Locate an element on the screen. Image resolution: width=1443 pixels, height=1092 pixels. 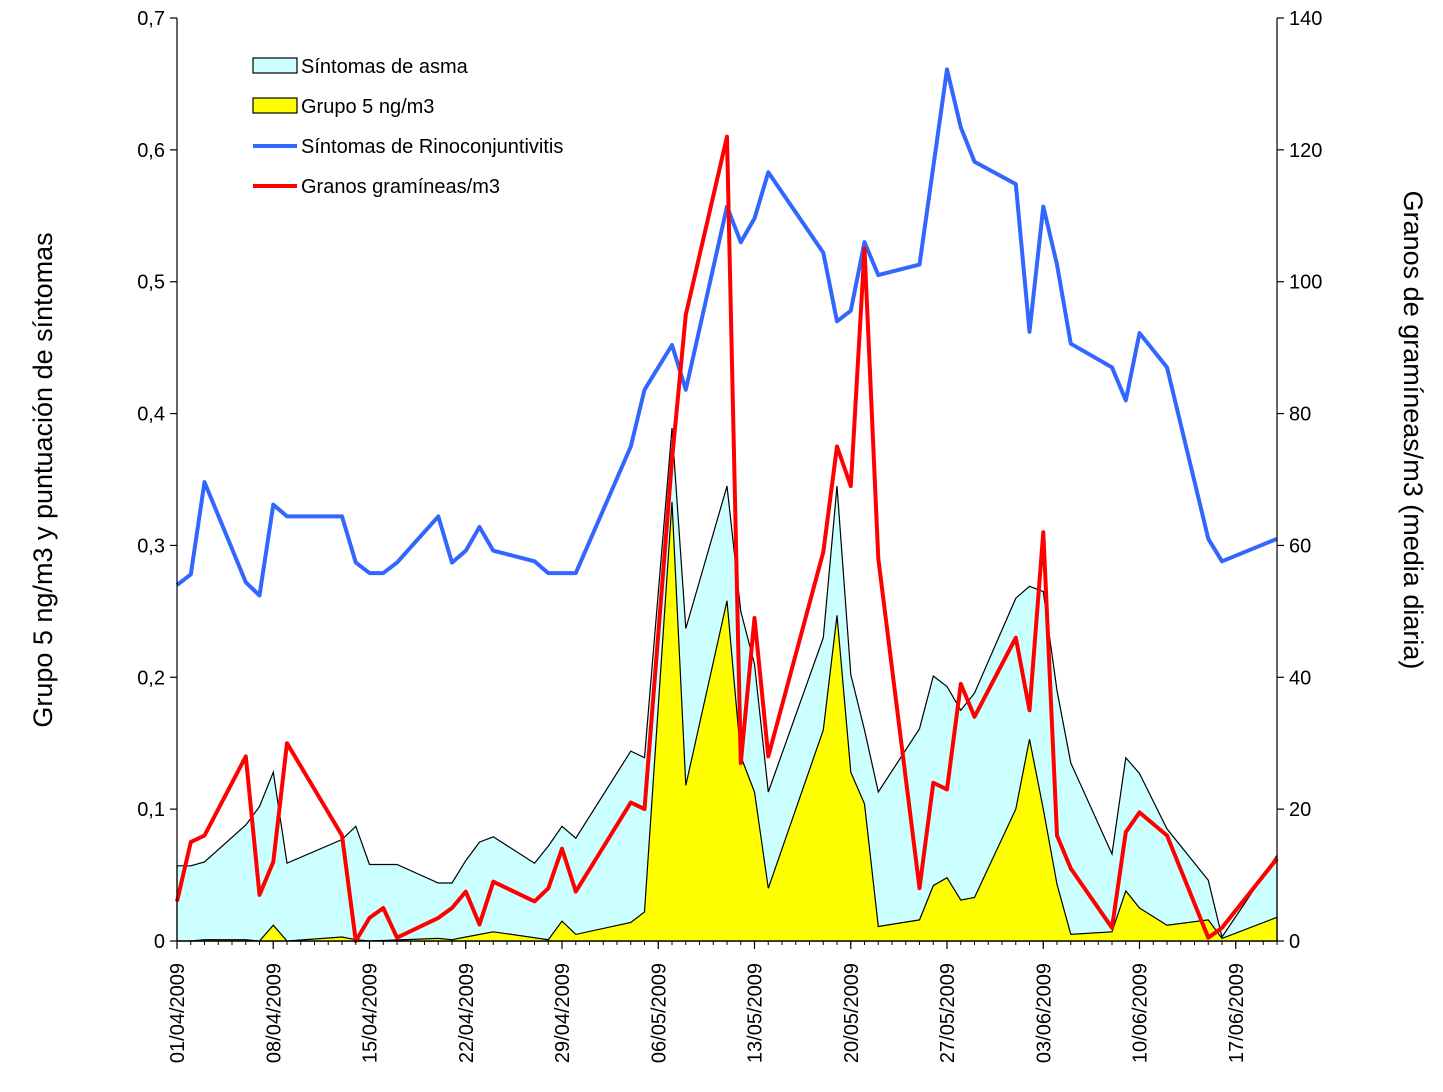
x-tick-label: 08/04/2009 is located at coordinates (274, 1013).